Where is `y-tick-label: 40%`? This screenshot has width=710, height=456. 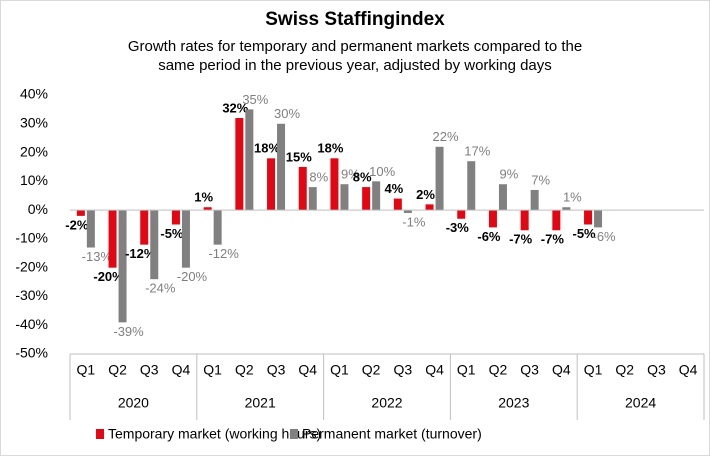
y-tick-label: 40% is located at coordinates (34, 94).